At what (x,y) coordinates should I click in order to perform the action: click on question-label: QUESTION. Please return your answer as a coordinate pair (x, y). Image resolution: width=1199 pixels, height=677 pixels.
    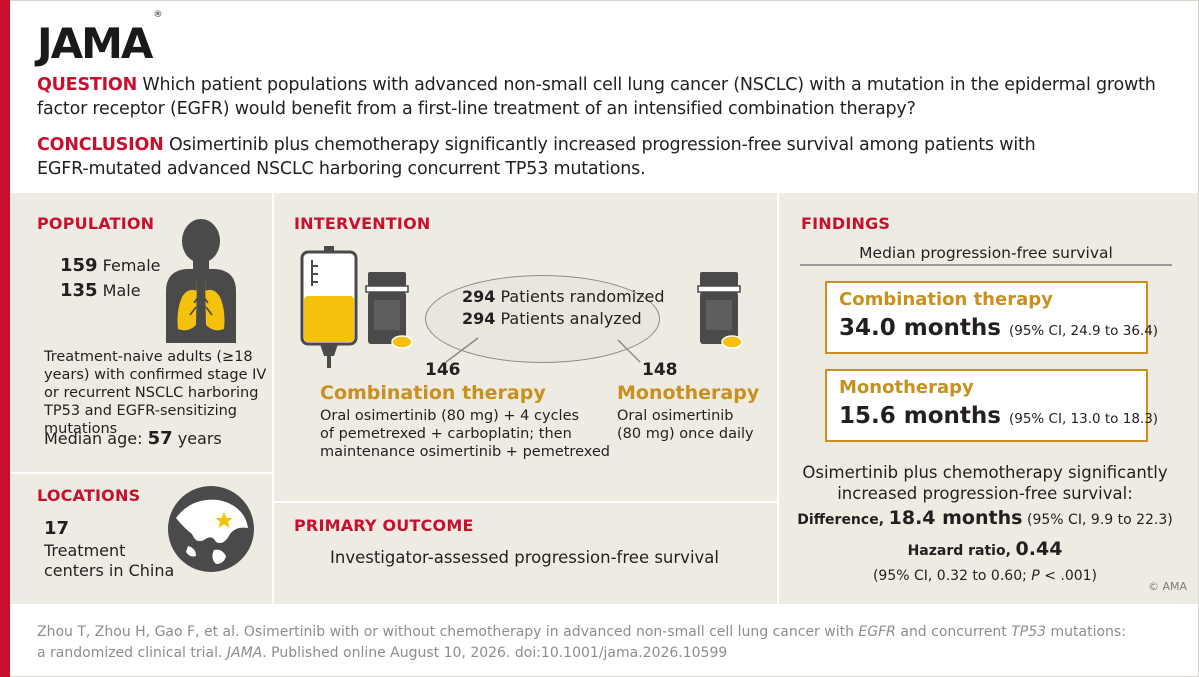
    Looking at the image, I should click on (87, 85).